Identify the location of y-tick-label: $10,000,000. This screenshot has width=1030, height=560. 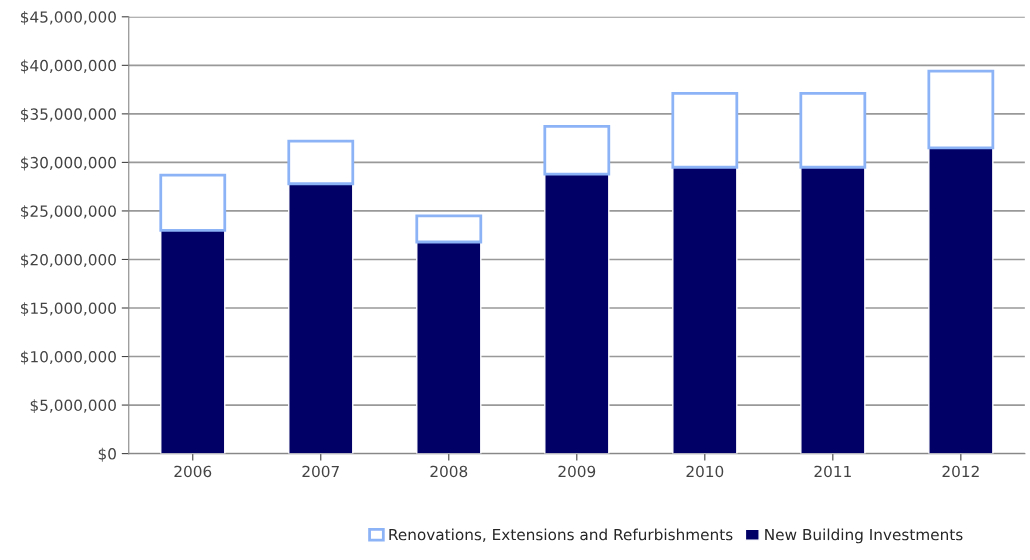
(68, 357).